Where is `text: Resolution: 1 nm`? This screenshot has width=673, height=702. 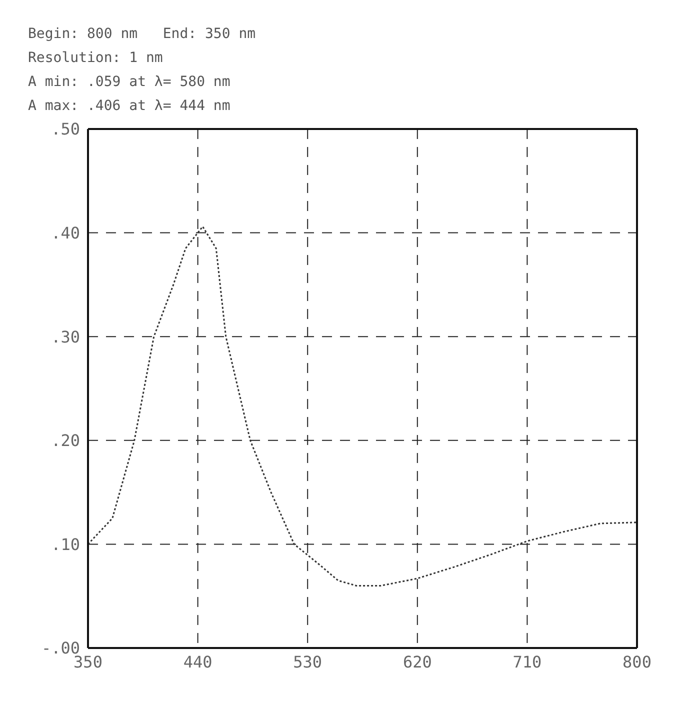 text: Resolution: 1 nm is located at coordinates (96, 58).